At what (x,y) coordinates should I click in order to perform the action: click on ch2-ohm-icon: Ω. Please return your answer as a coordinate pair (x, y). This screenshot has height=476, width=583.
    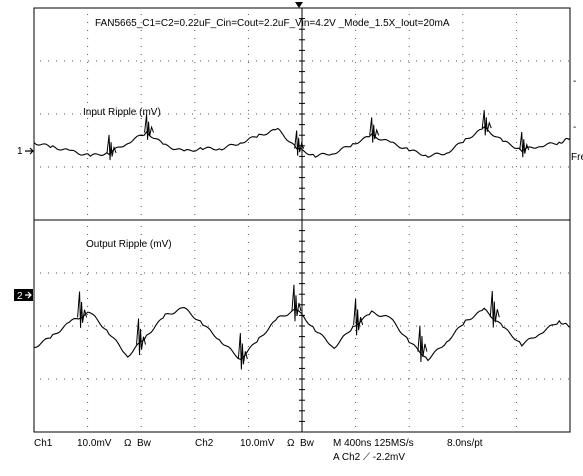
    Looking at the image, I should click on (291, 443).